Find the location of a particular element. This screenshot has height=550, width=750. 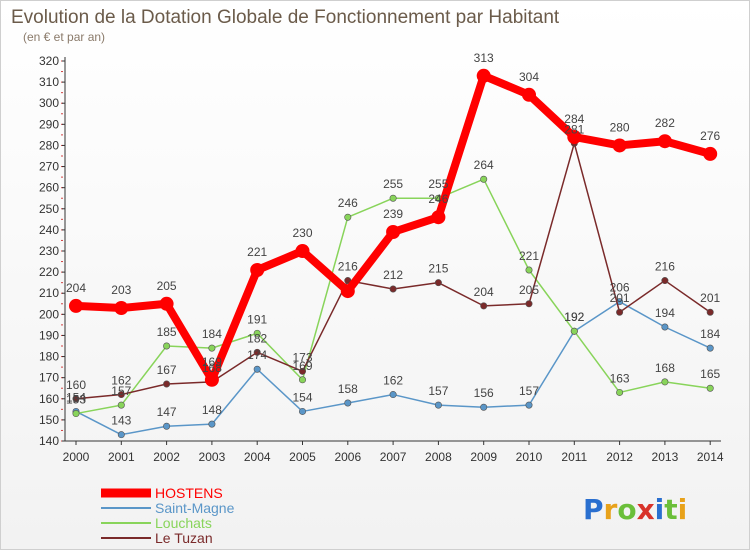

legend-item: Le Tuzan is located at coordinates (157, 538).